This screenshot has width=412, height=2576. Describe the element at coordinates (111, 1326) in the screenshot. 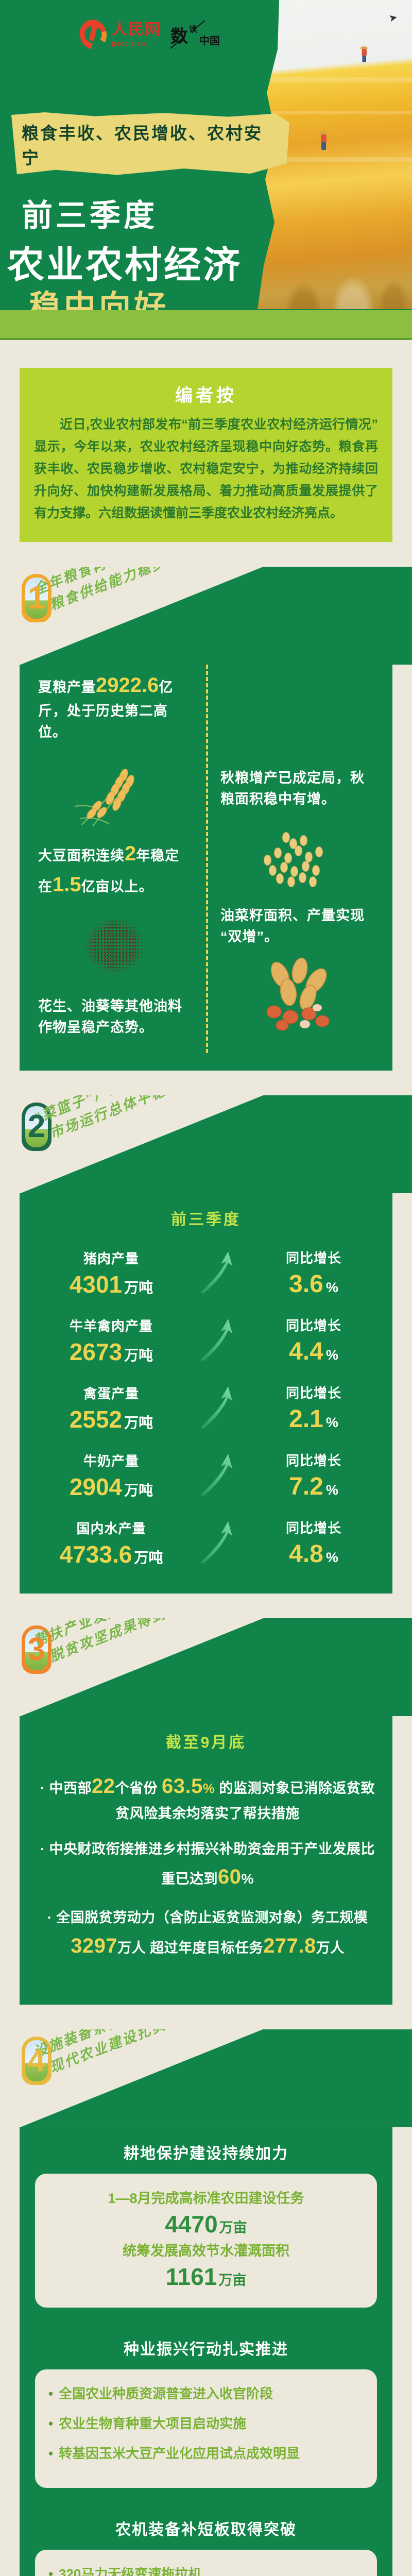

I see `metric-label: 牛羊禽肉产量` at that location.